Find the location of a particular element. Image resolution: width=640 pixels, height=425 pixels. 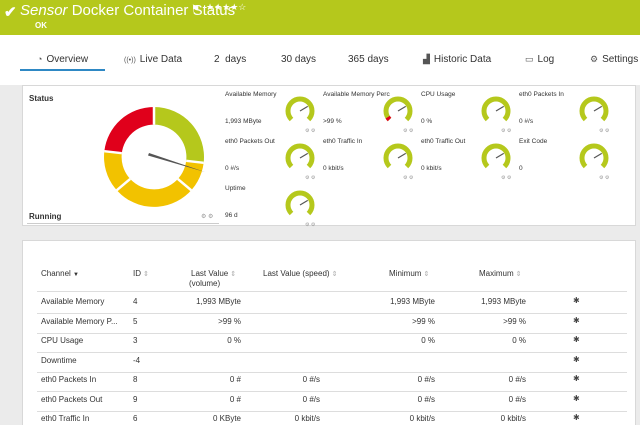

cell-last-value-volume: 0 % is located at coordinates (234, 340).